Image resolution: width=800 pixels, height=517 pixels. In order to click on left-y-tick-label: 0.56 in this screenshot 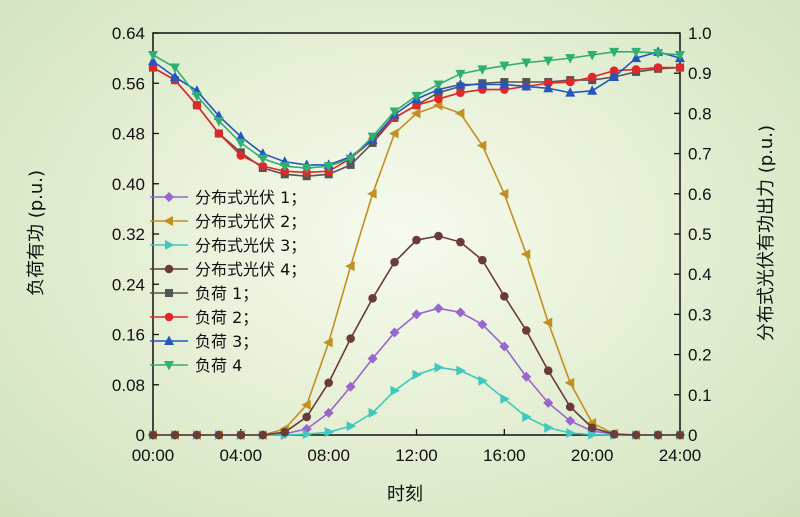, I will do `click(128, 83)`.